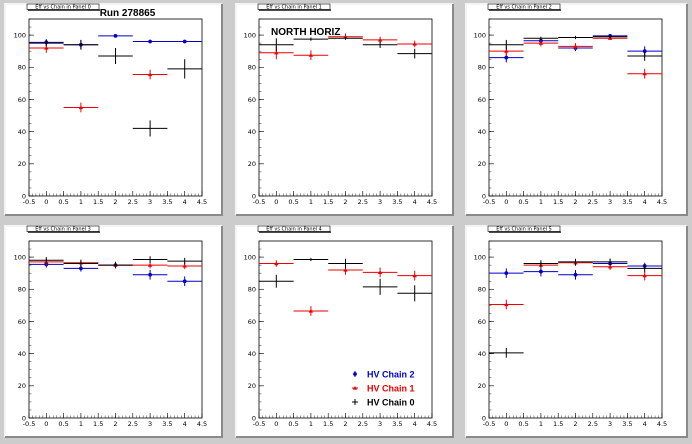 The width and height of the screenshot is (692, 444). I want to click on legend-entry: HV Chain 2, so click(384, 374).